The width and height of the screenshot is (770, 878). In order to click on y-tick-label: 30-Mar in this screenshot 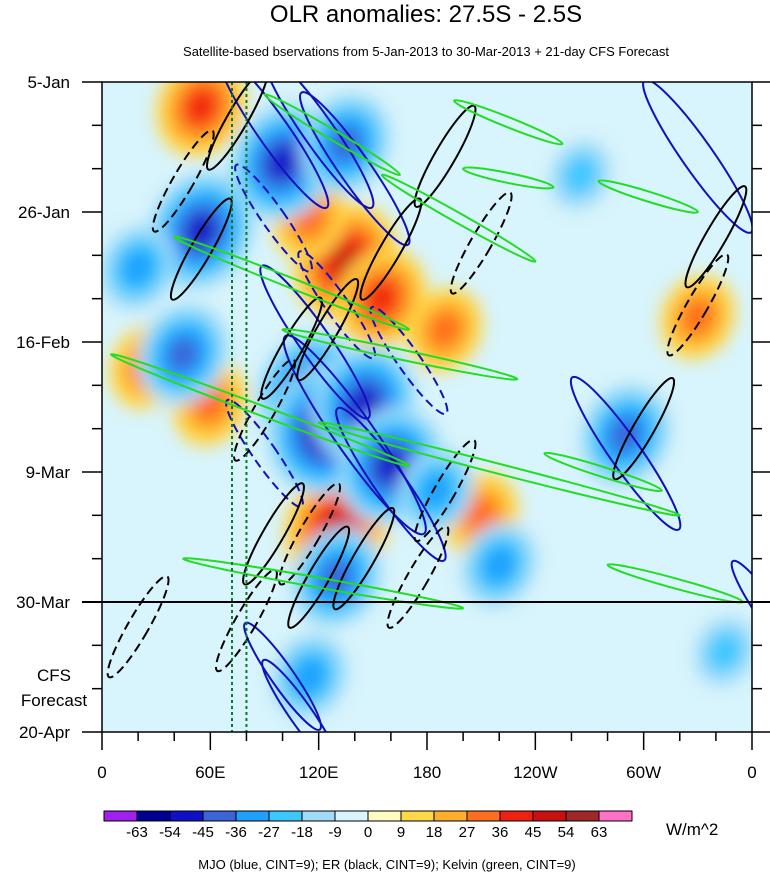, I will do `click(43, 602)`.